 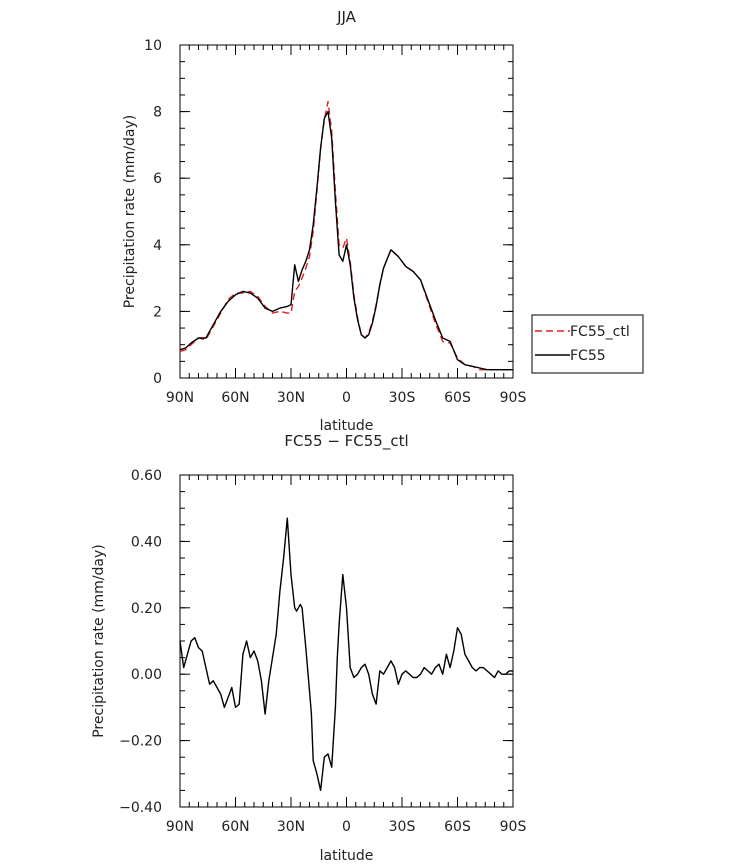 I want to click on legend-label: FC55, so click(x=588, y=356).